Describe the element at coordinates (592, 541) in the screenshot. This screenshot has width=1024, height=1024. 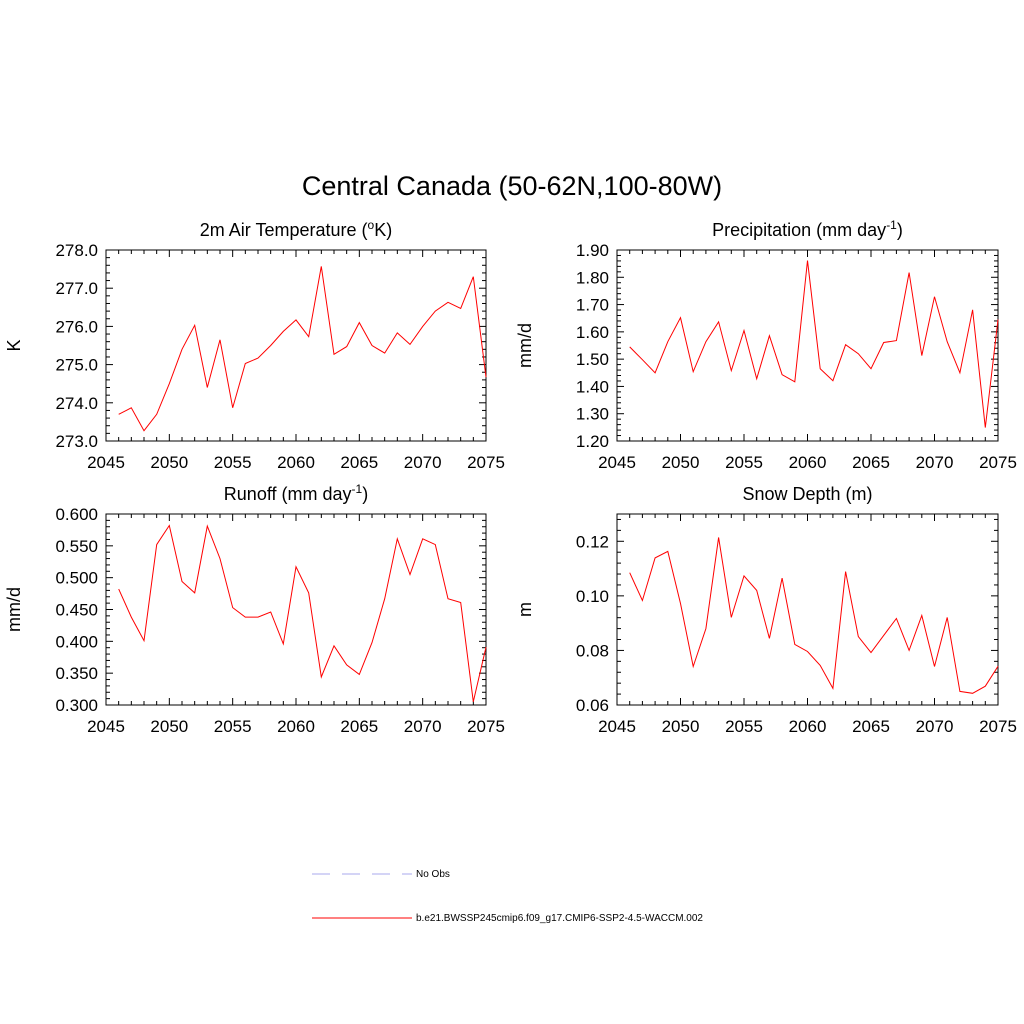
I see `snow-depth-y-tick-label: 0.12` at that location.